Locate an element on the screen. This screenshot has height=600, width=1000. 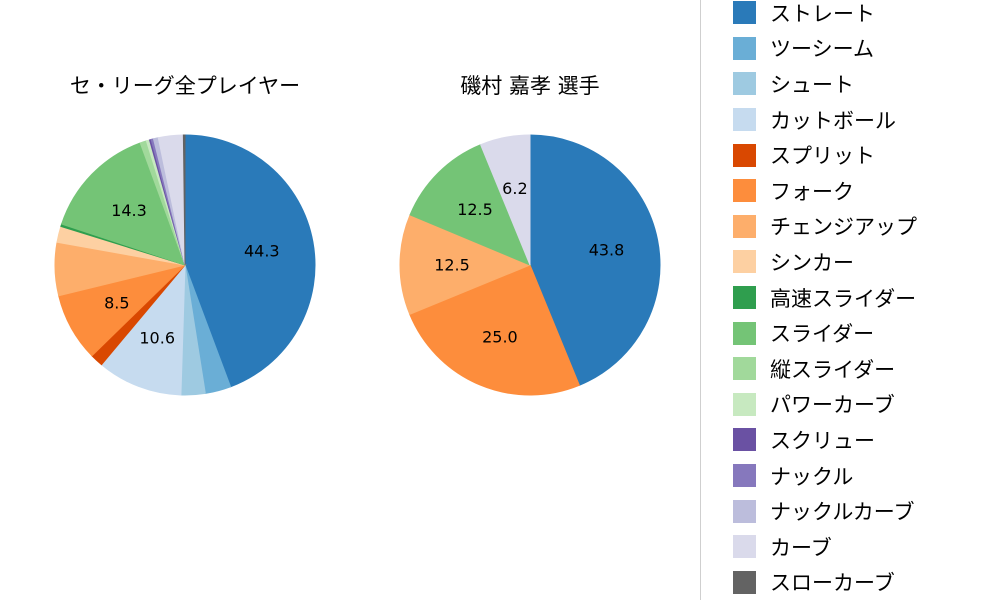
pie-slice-label: 44.3 is located at coordinates (262, 251).